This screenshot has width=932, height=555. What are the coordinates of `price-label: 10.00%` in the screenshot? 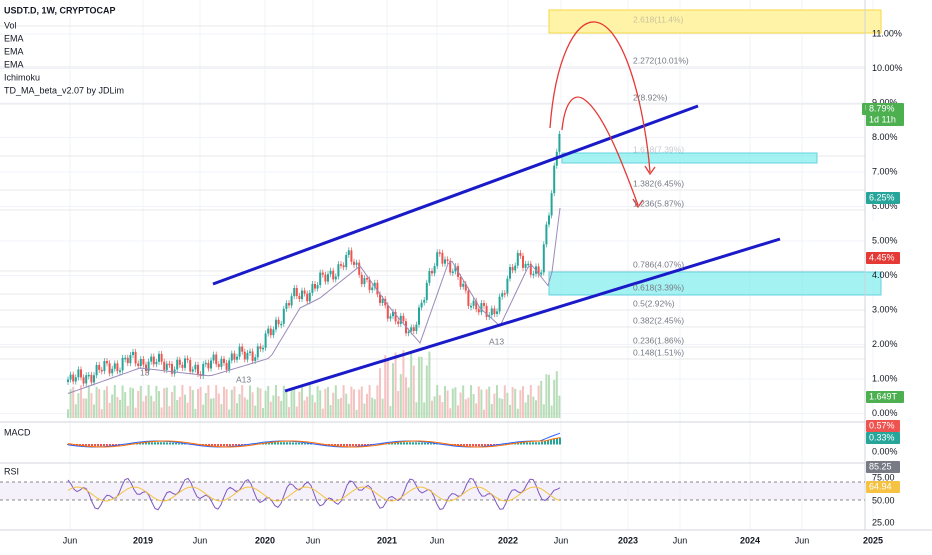 It's located at (887, 68).